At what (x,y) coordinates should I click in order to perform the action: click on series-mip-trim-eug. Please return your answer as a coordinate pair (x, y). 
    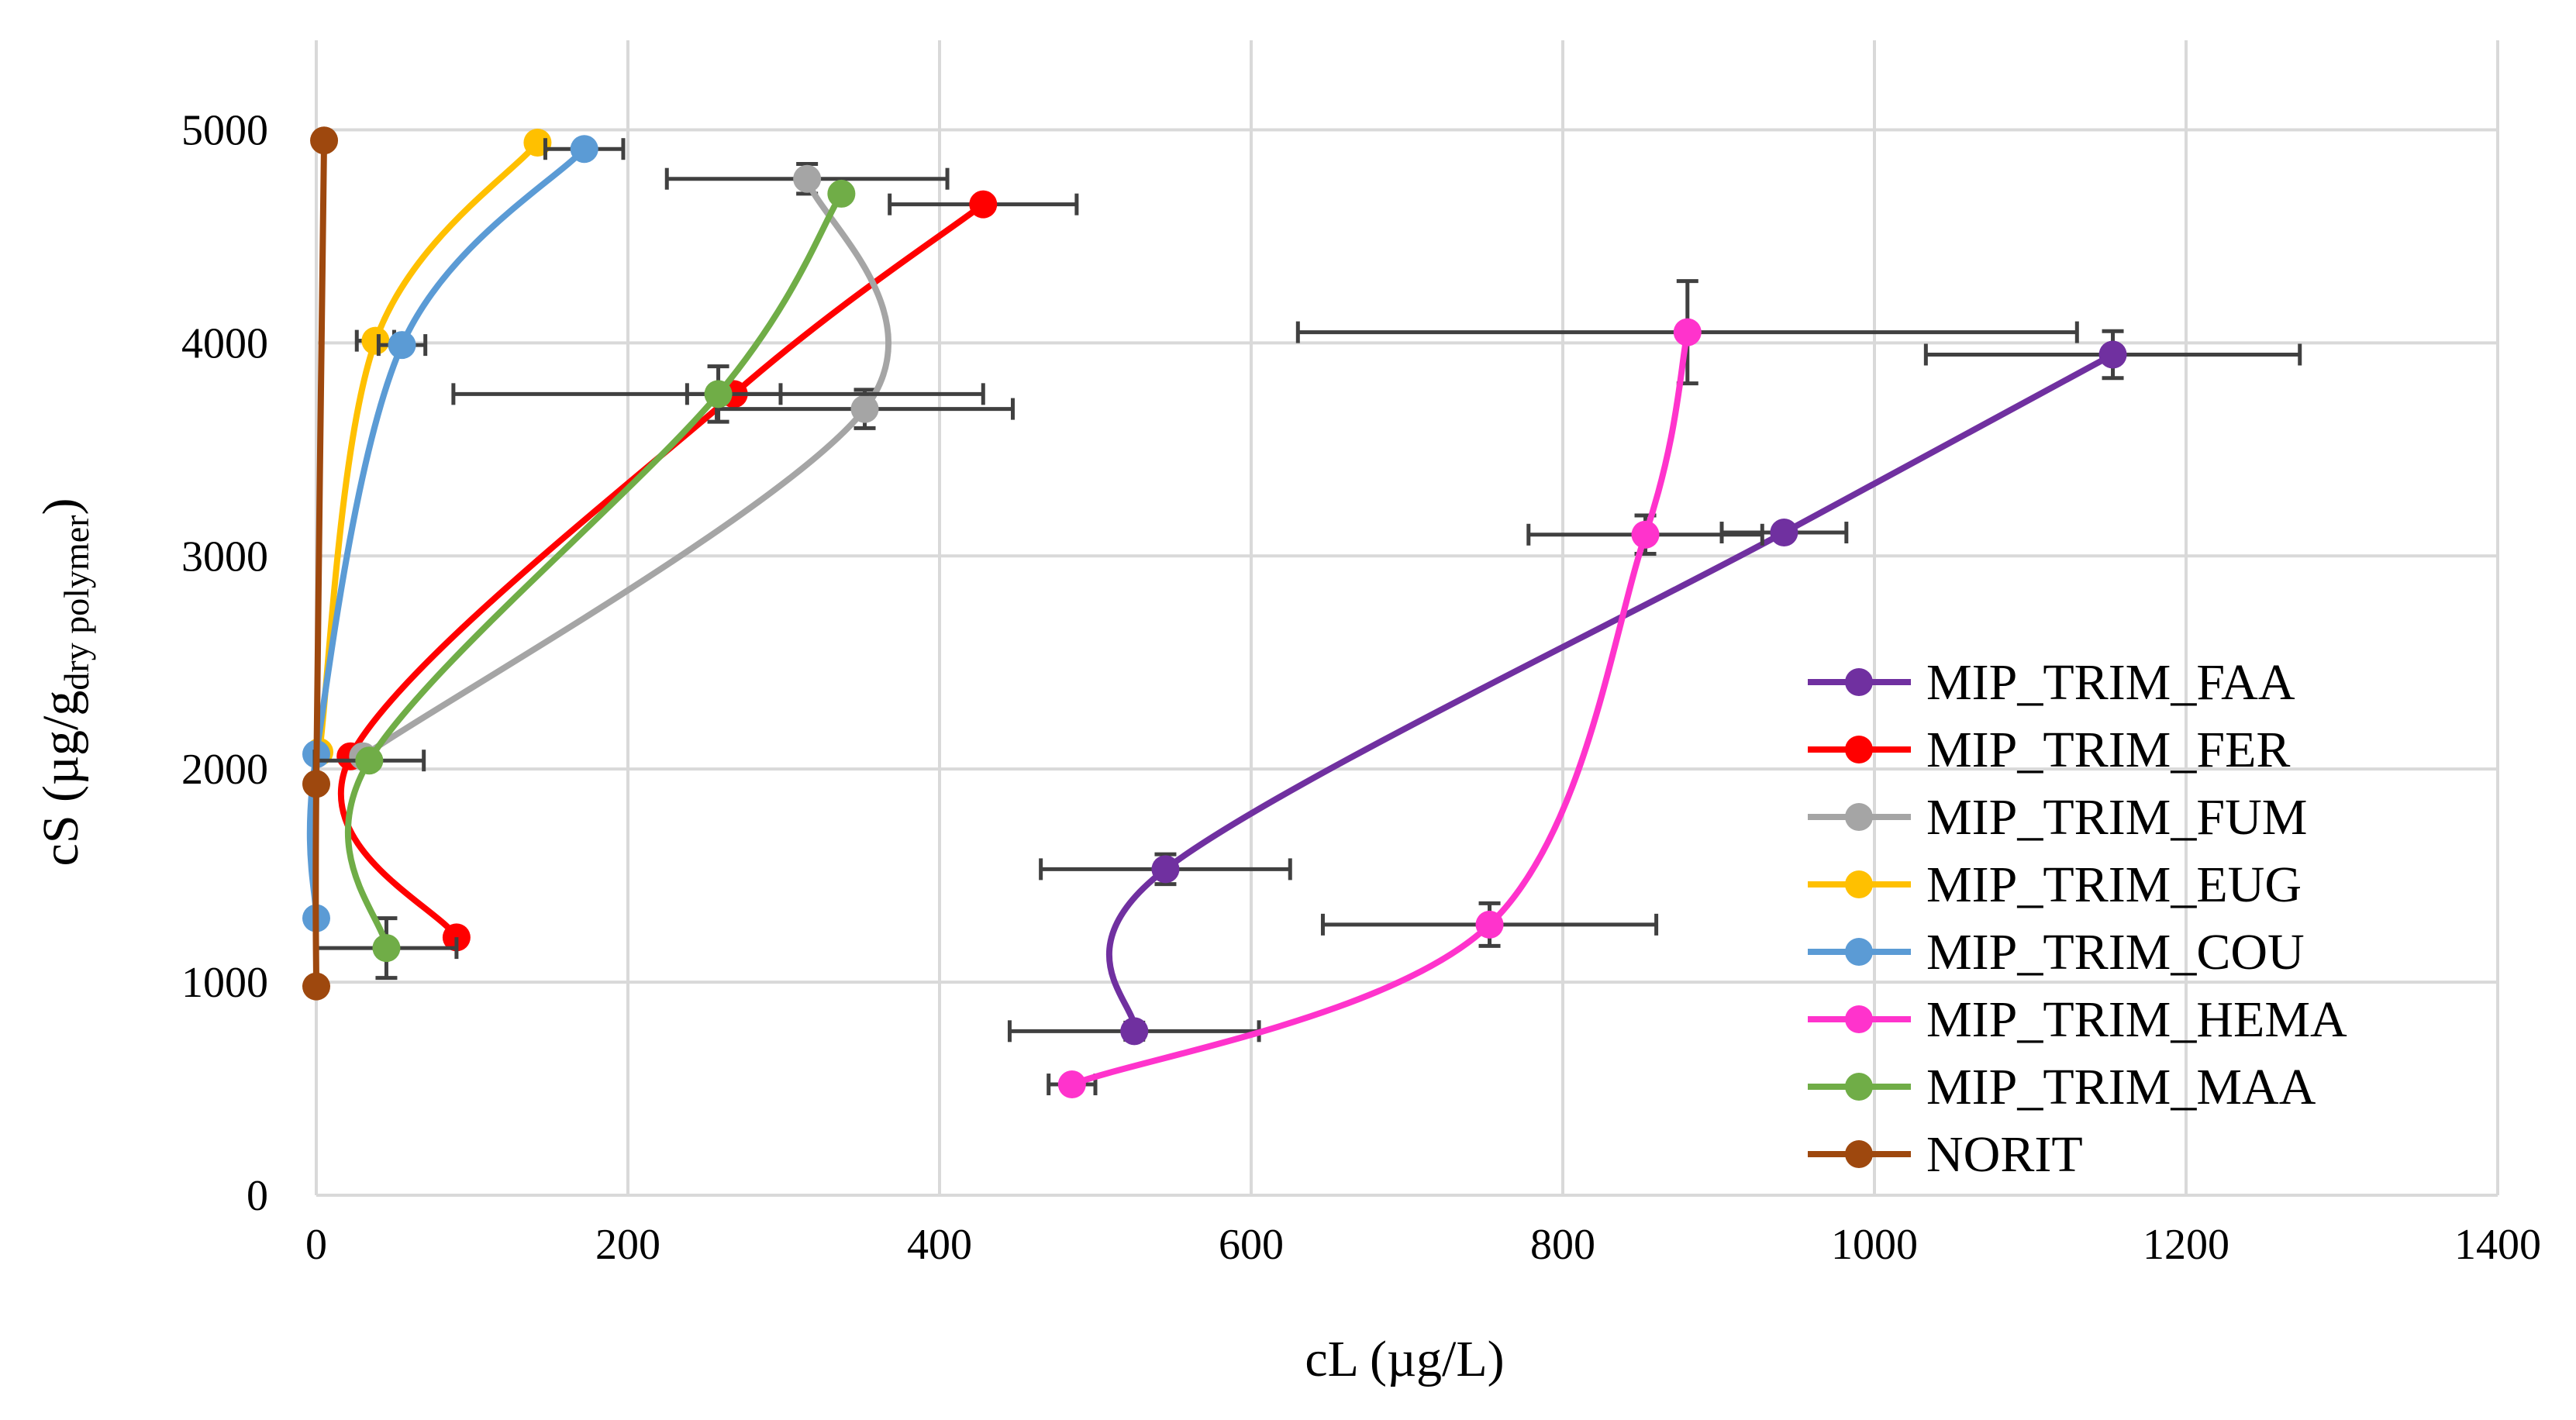
    Looking at the image, I should click on (428, 447).